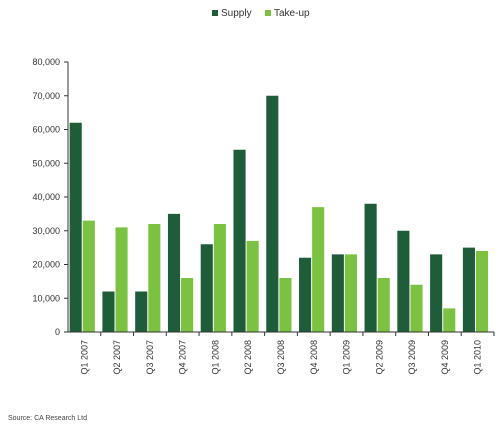 Image resolution: width=498 pixels, height=429 pixels. Describe the element at coordinates (46, 163) in the screenshot. I see `y-tick-label: 50,000` at that location.